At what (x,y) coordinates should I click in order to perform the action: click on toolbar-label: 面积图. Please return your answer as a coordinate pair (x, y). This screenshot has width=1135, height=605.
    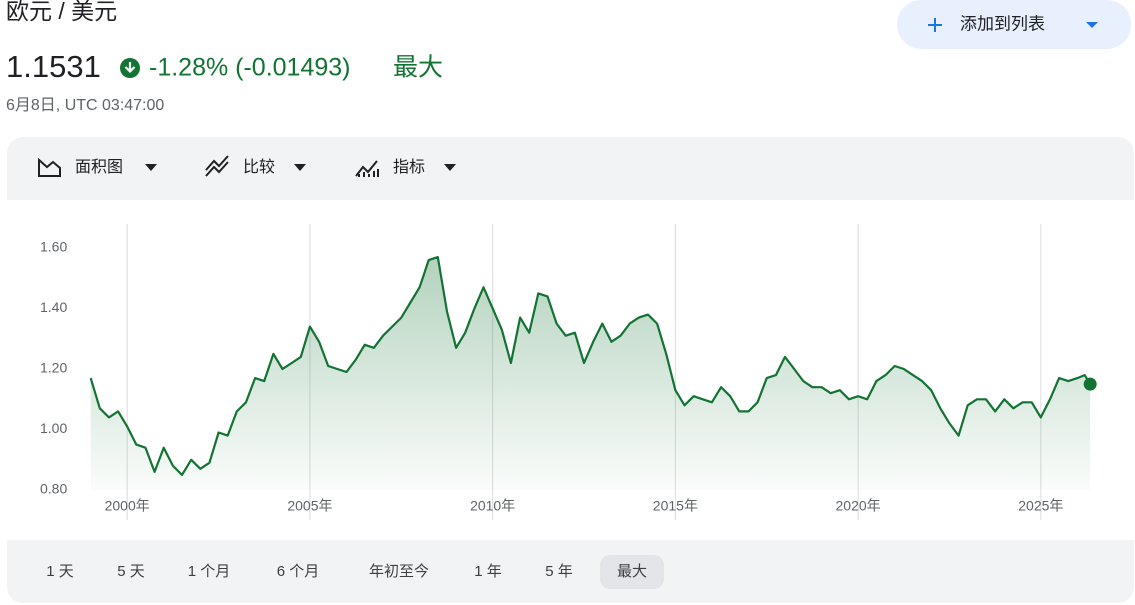
    Looking at the image, I should click on (99, 167).